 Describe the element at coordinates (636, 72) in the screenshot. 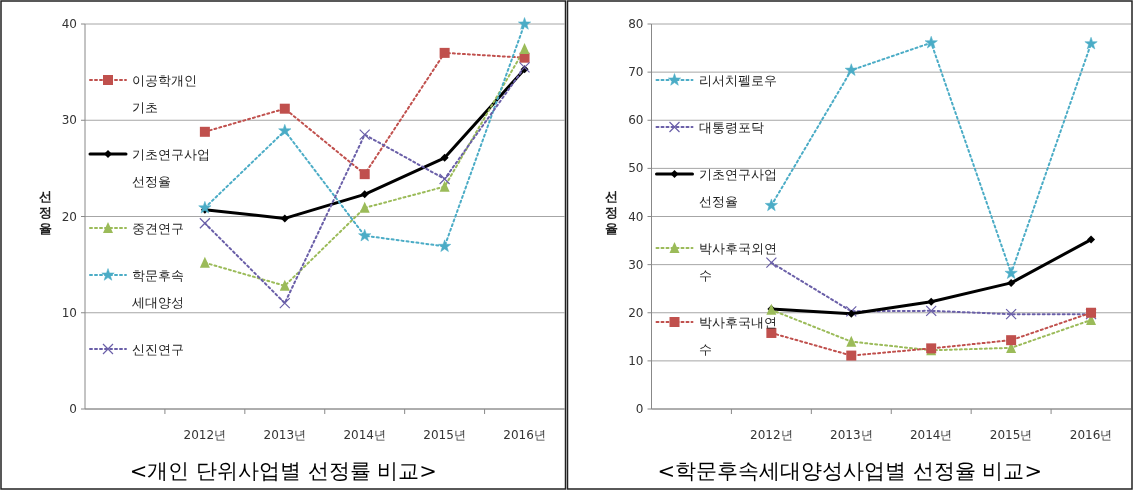

I see `y-tick-label: 70` at that location.